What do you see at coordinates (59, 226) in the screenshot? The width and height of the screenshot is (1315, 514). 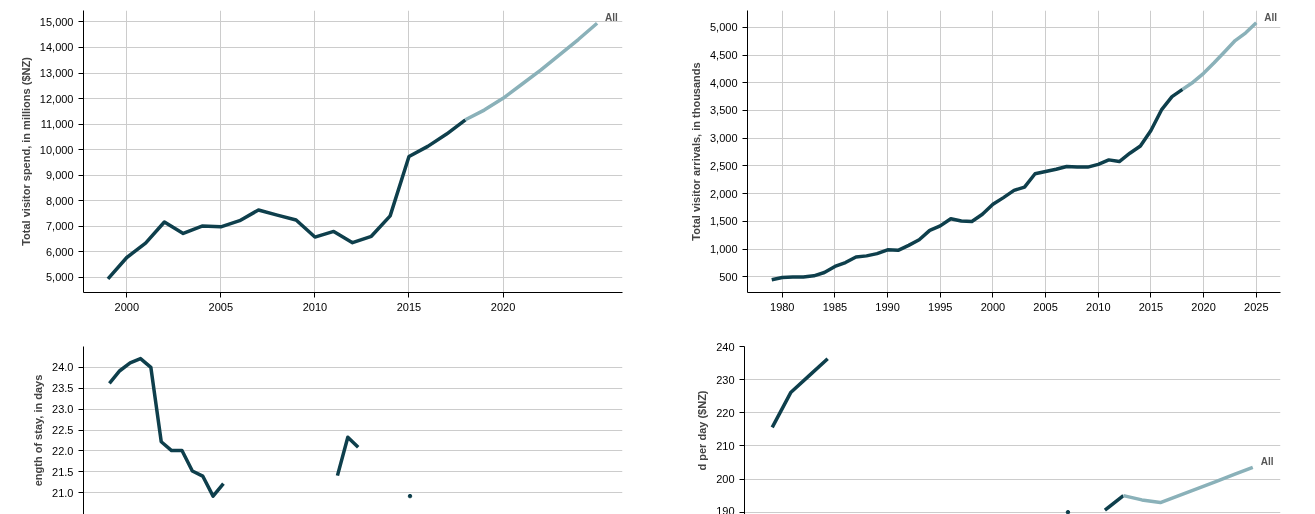 I see `y-tick-label: 7,000` at bounding box center [59, 226].